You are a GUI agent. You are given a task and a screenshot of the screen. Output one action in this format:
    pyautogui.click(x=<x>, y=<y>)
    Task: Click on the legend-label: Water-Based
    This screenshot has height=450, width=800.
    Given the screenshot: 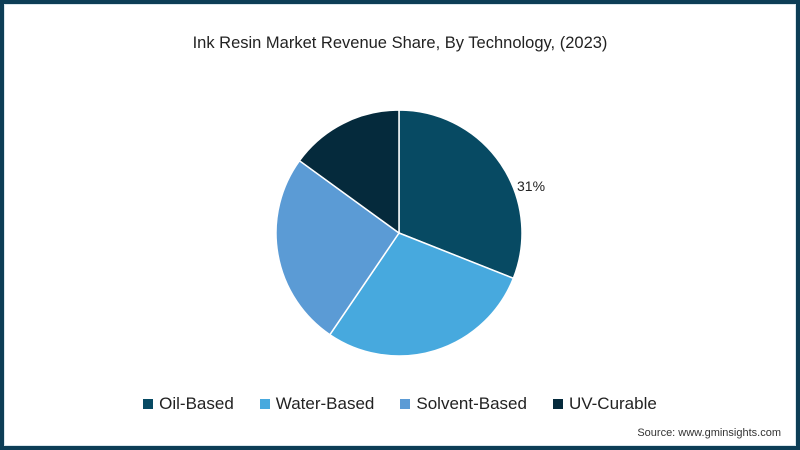 What is the action you would take?
    pyautogui.click(x=325, y=403)
    